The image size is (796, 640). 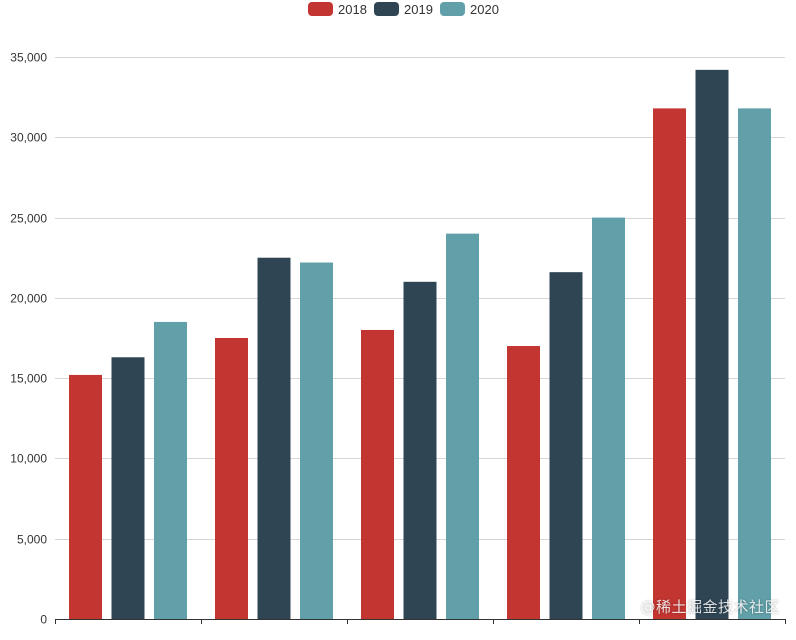 What do you see at coordinates (28, 219) in the screenshot?
I see `y-tick-label: 25,000` at bounding box center [28, 219].